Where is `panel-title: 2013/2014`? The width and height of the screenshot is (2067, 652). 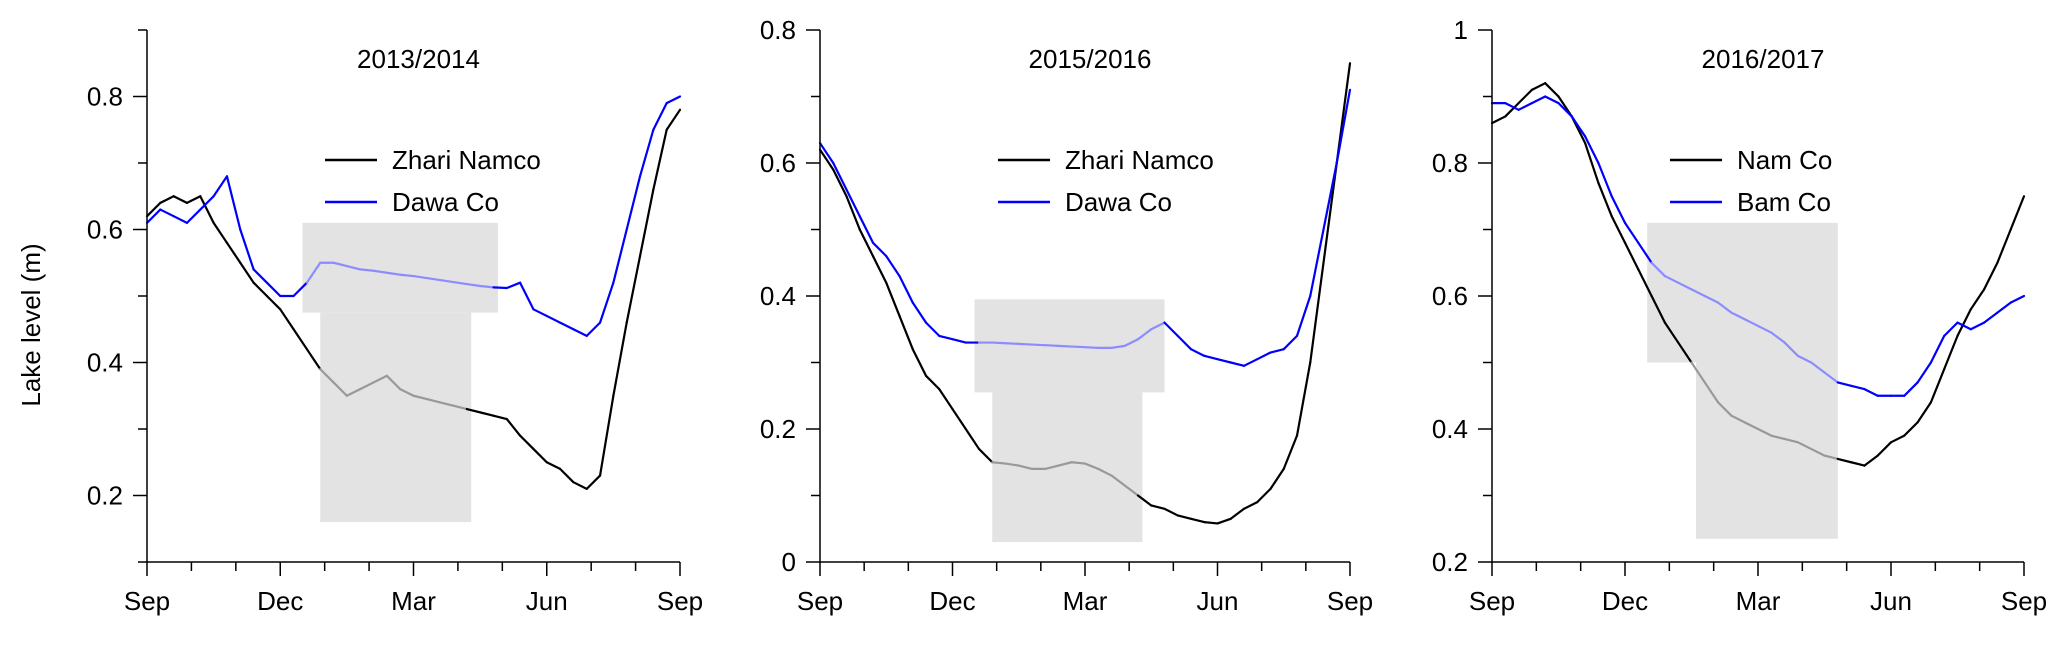
panel-title: 2013/2014 is located at coordinates (418, 59).